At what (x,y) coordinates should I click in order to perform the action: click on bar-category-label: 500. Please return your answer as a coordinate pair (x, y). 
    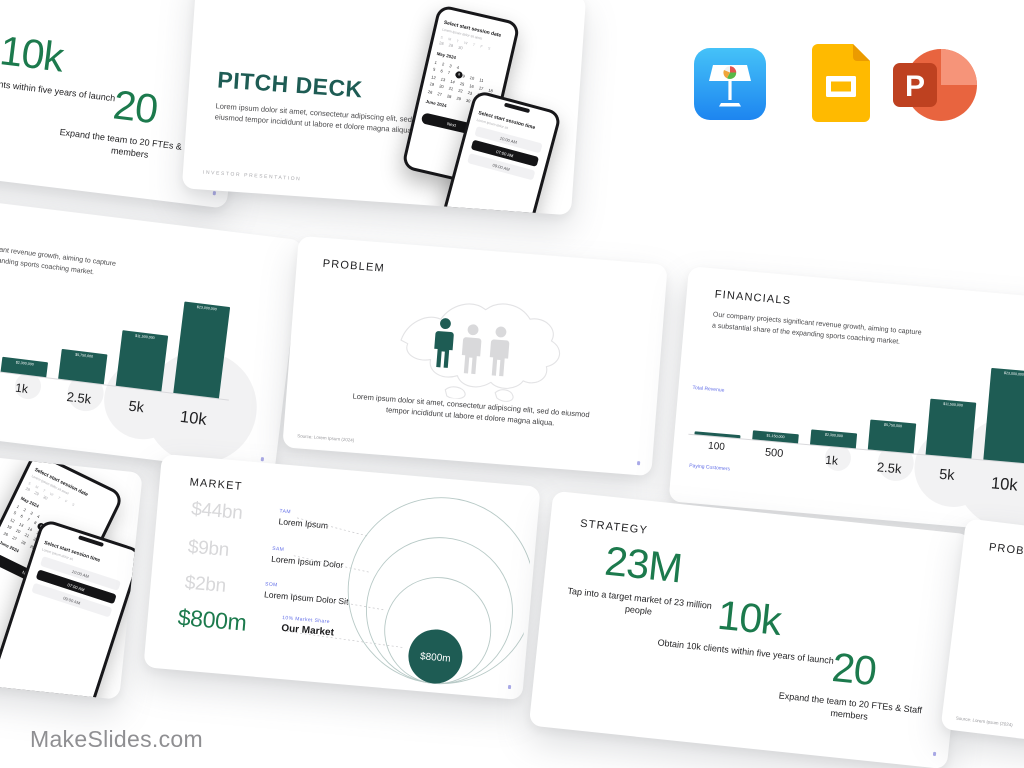
    Looking at the image, I should click on (774, 453).